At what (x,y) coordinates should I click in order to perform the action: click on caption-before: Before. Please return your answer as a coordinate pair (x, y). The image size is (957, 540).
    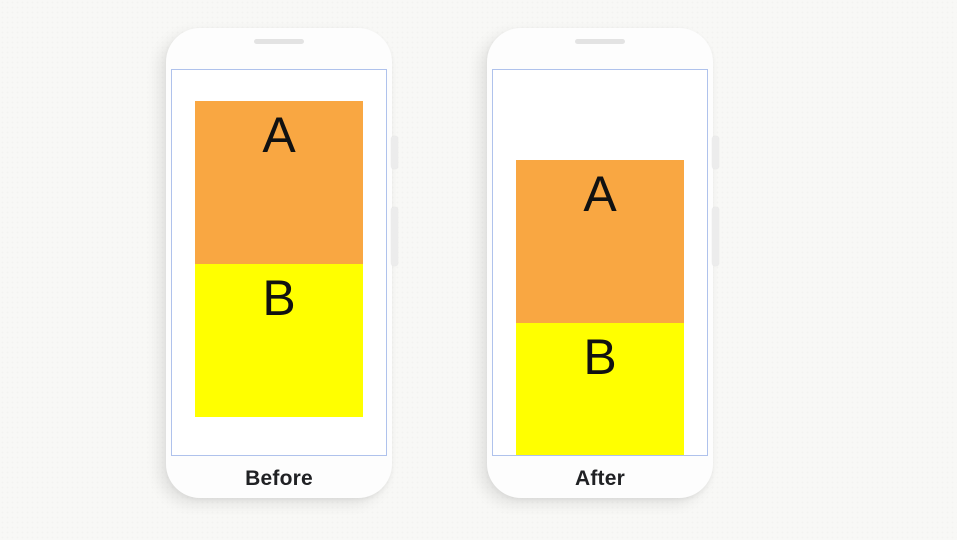
    Looking at the image, I should click on (279, 478).